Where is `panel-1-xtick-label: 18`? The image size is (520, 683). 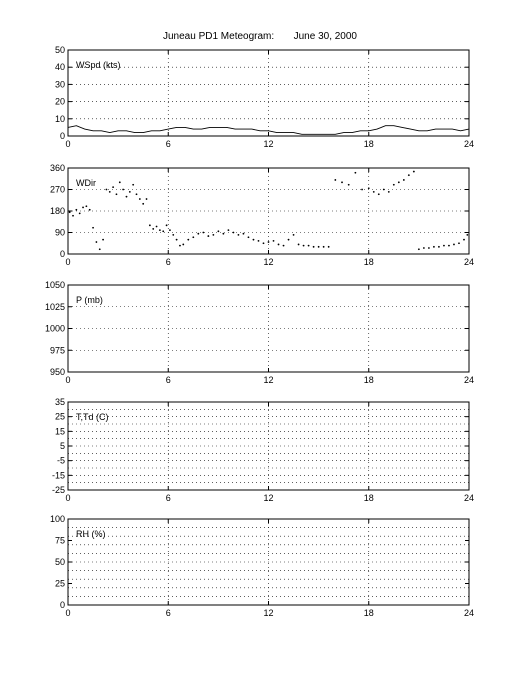 panel-1-xtick-label: 18 is located at coordinates (369, 144).